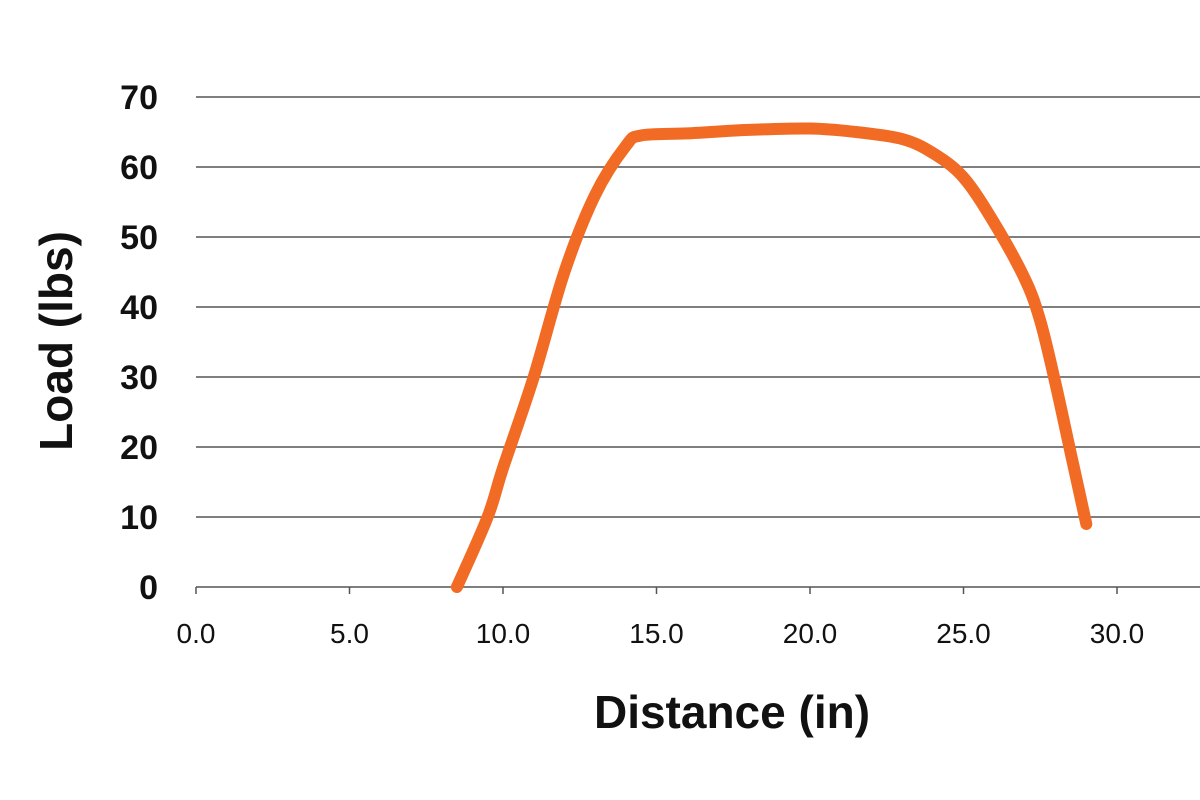  I want to click on y-tick-label: 10, so click(139, 518).